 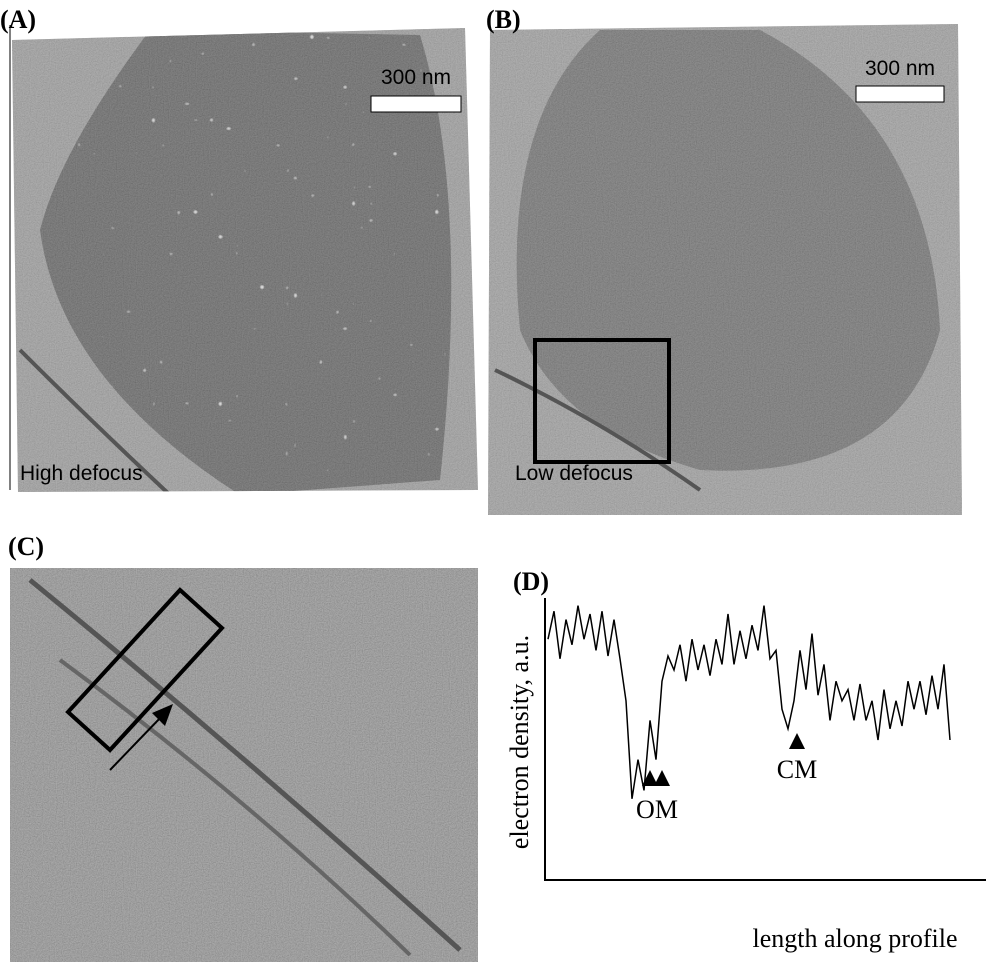 I want to click on caption: Low defocus, so click(x=574, y=473).